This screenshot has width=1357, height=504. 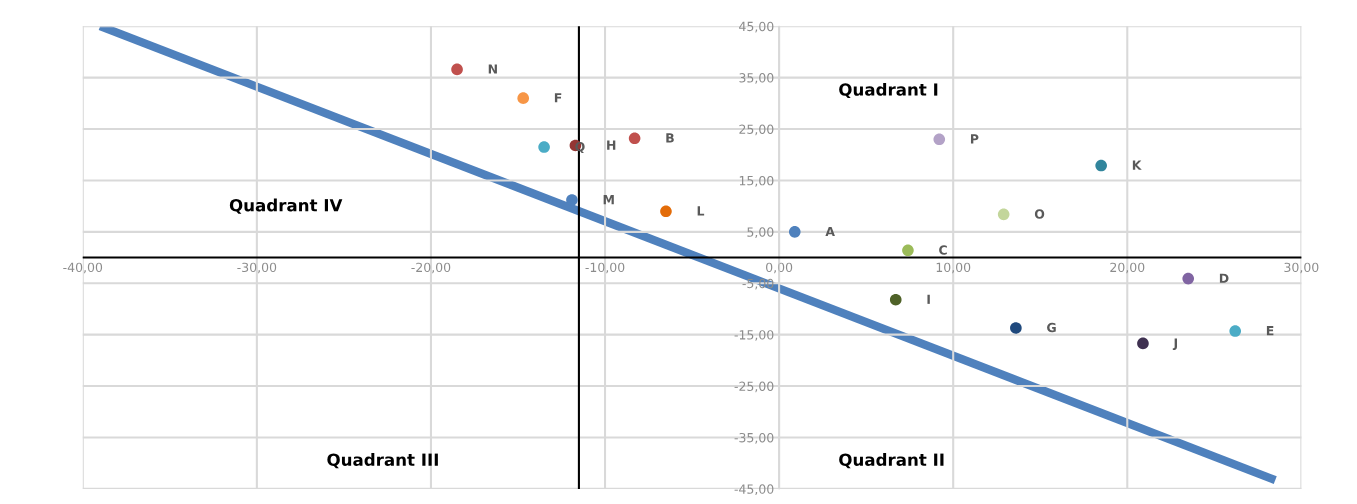 What do you see at coordinates (1301, 268) in the screenshot?
I see `x-tick-label: 30,00` at bounding box center [1301, 268].